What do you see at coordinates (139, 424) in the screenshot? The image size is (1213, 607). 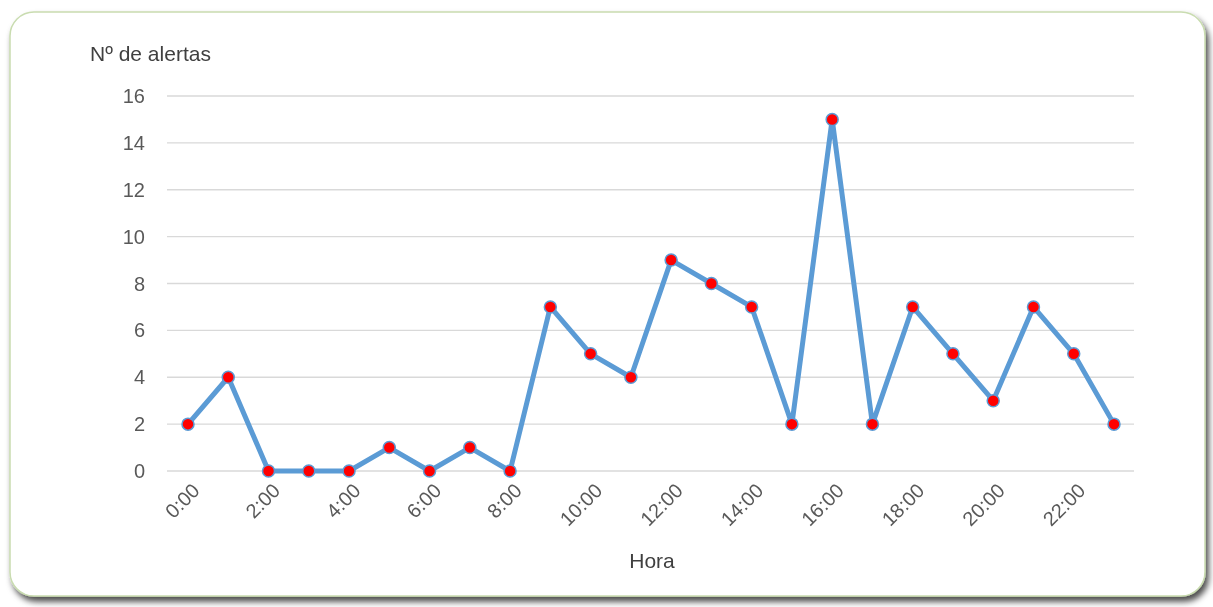 I see `y-tick-label: 2` at bounding box center [139, 424].